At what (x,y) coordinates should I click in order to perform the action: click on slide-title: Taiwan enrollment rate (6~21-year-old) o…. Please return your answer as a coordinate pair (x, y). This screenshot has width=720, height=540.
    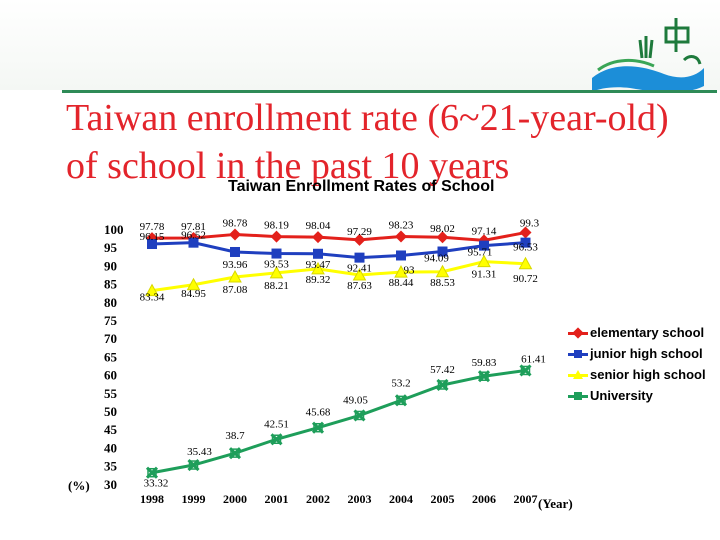
    Looking at the image, I should click on (367, 142).